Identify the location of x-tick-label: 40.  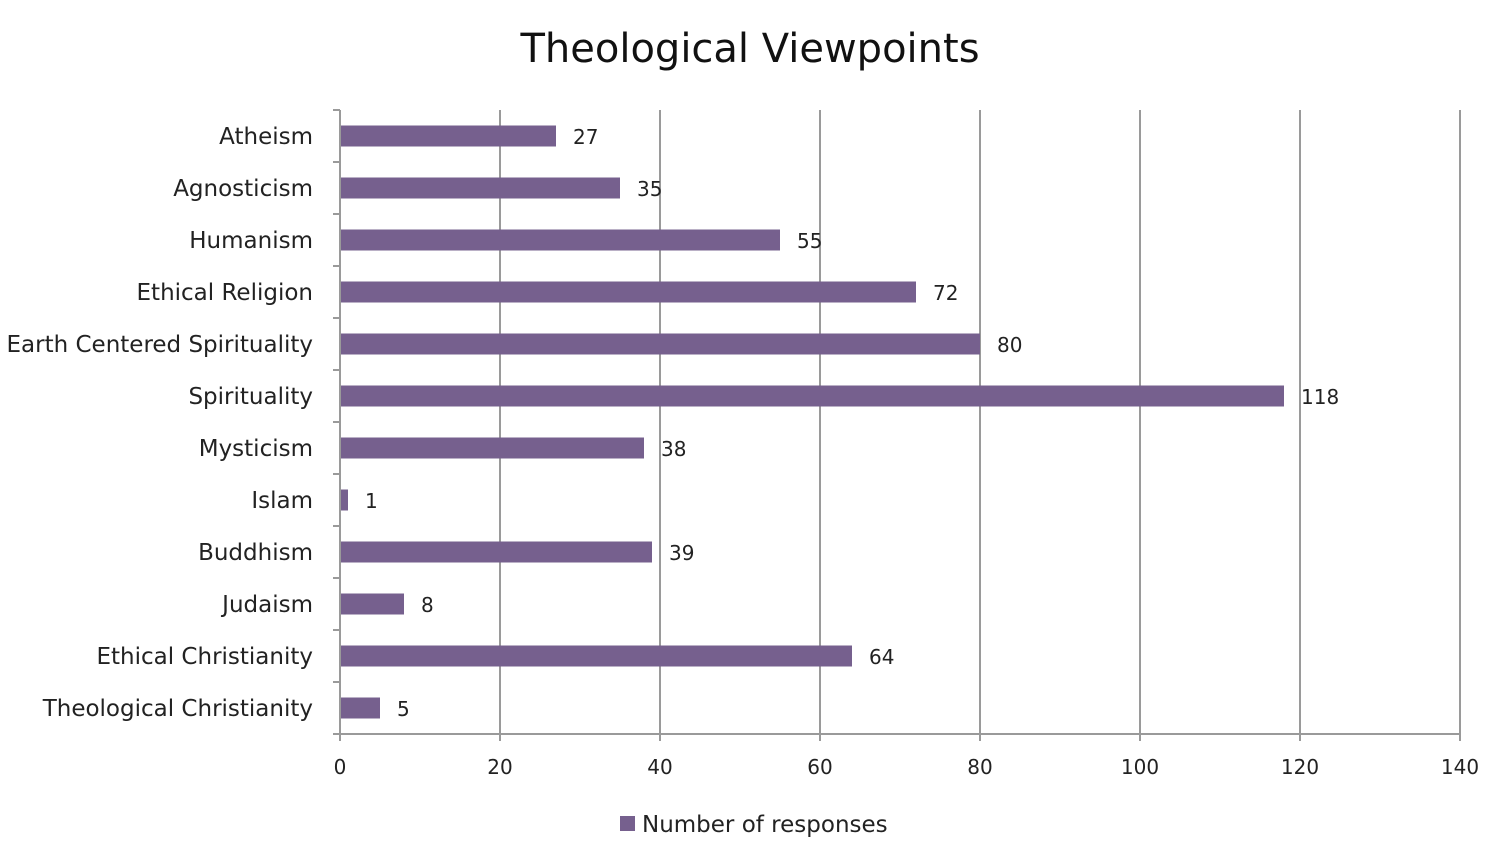
(659, 767).